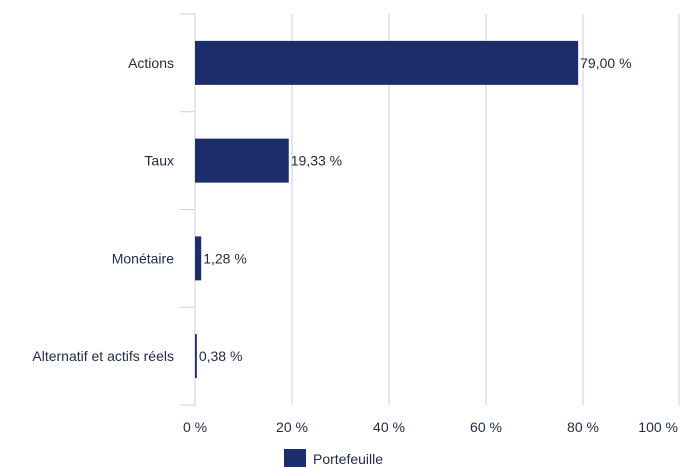 This screenshot has width=680, height=467. I want to click on category-label: Actions, so click(151, 63).